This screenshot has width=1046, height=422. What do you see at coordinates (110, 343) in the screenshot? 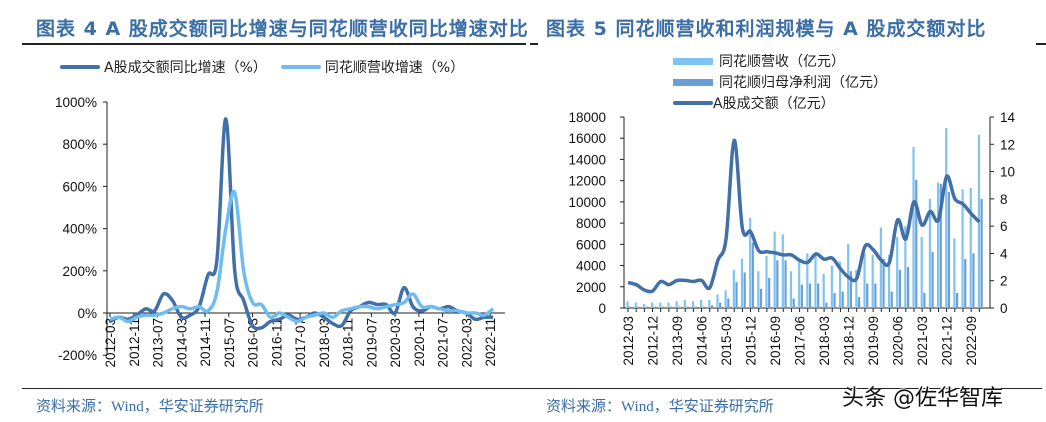
I see `left-x-tick-label: 2012-03` at bounding box center [110, 343].